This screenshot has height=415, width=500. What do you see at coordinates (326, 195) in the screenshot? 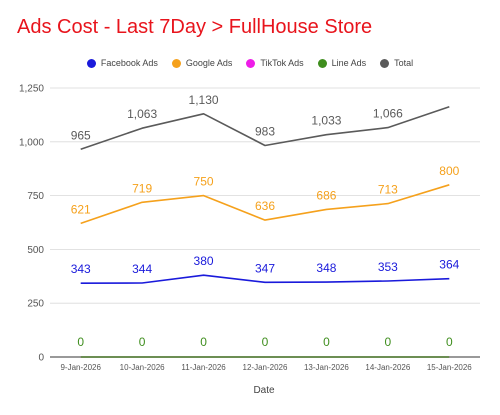
I see `data-label: 686` at bounding box center [326, 195].